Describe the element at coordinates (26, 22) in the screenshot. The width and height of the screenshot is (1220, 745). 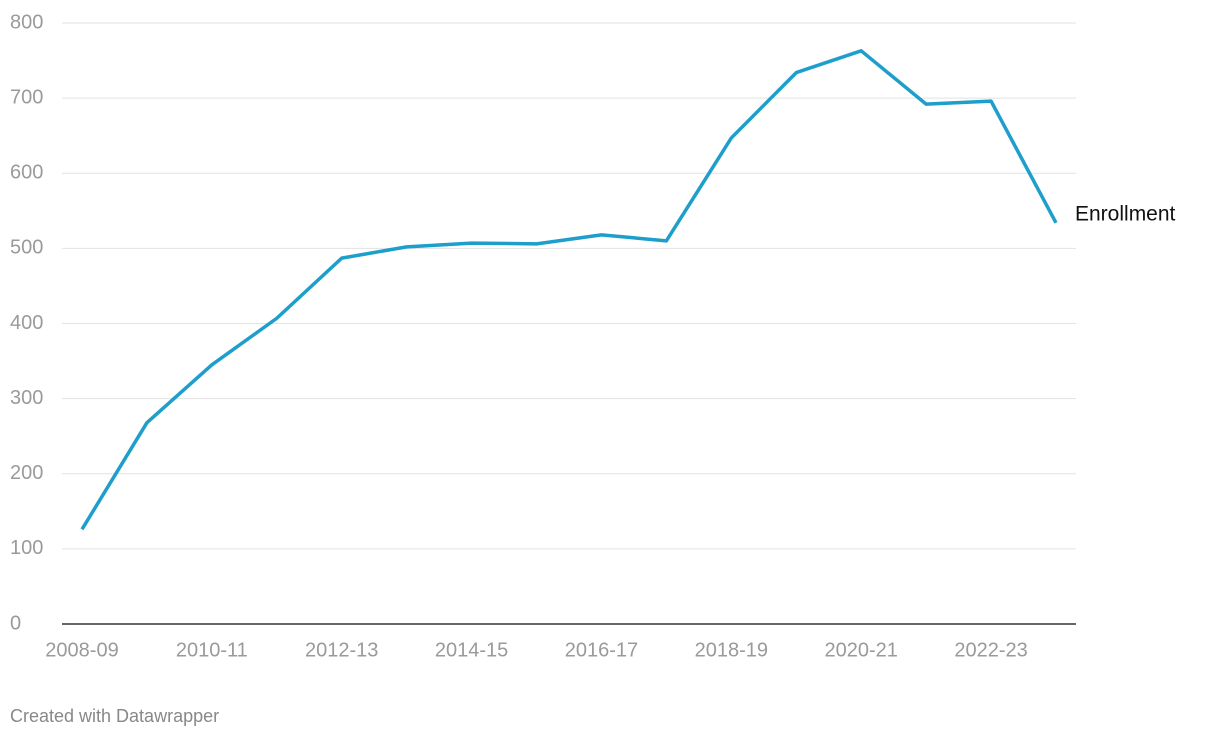
I see `y-tick-label: 800` at that location.